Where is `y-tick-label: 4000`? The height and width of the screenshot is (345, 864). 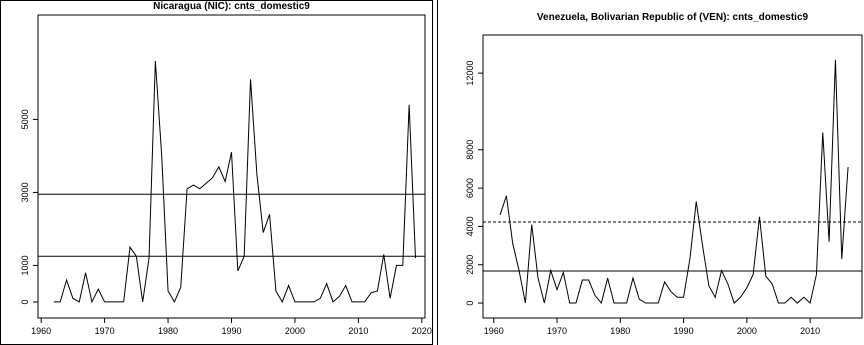
y-tick-label: 4000 is located at coordinates (470, 226).